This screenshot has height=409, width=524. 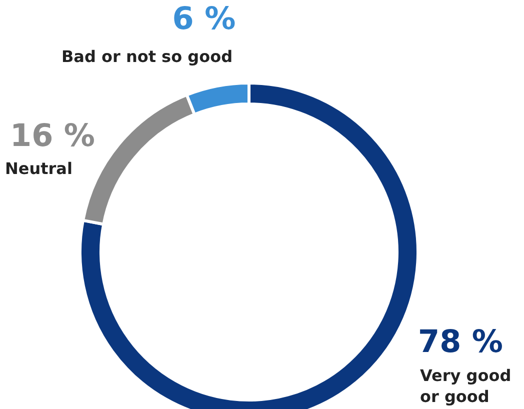 I want to click on slice-label: Bad or not so good, so click(x=147, y=56).